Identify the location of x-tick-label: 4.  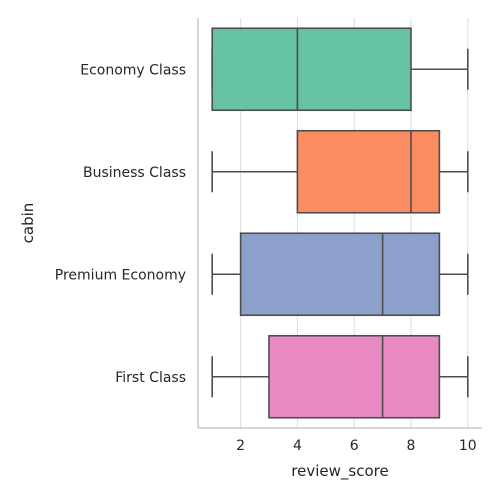
(297, 446).